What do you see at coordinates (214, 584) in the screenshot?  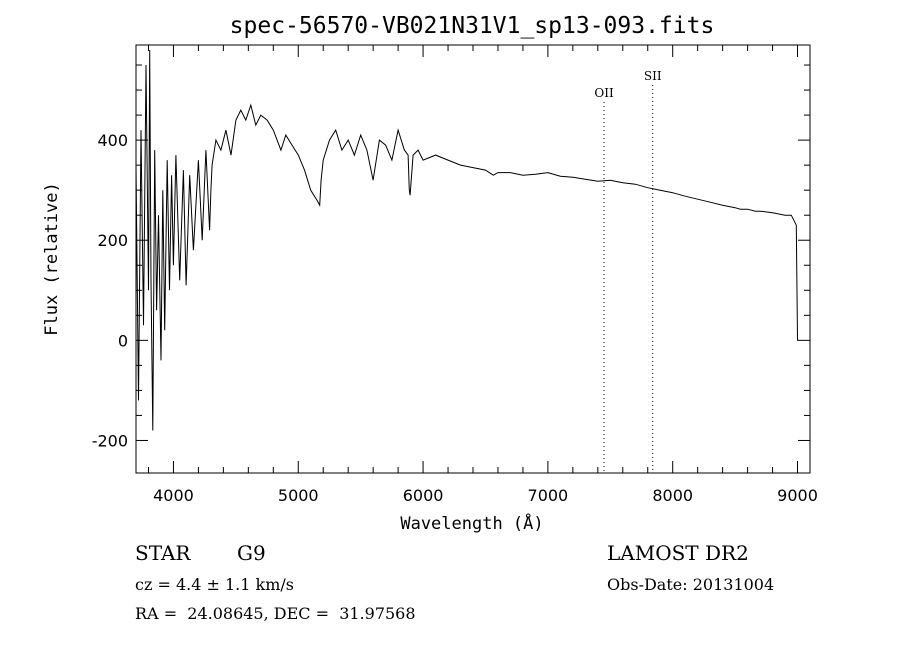 I see `redshift-info: cz = 4.4 ± 1.1 km/s` at bounding box center [214, 584].